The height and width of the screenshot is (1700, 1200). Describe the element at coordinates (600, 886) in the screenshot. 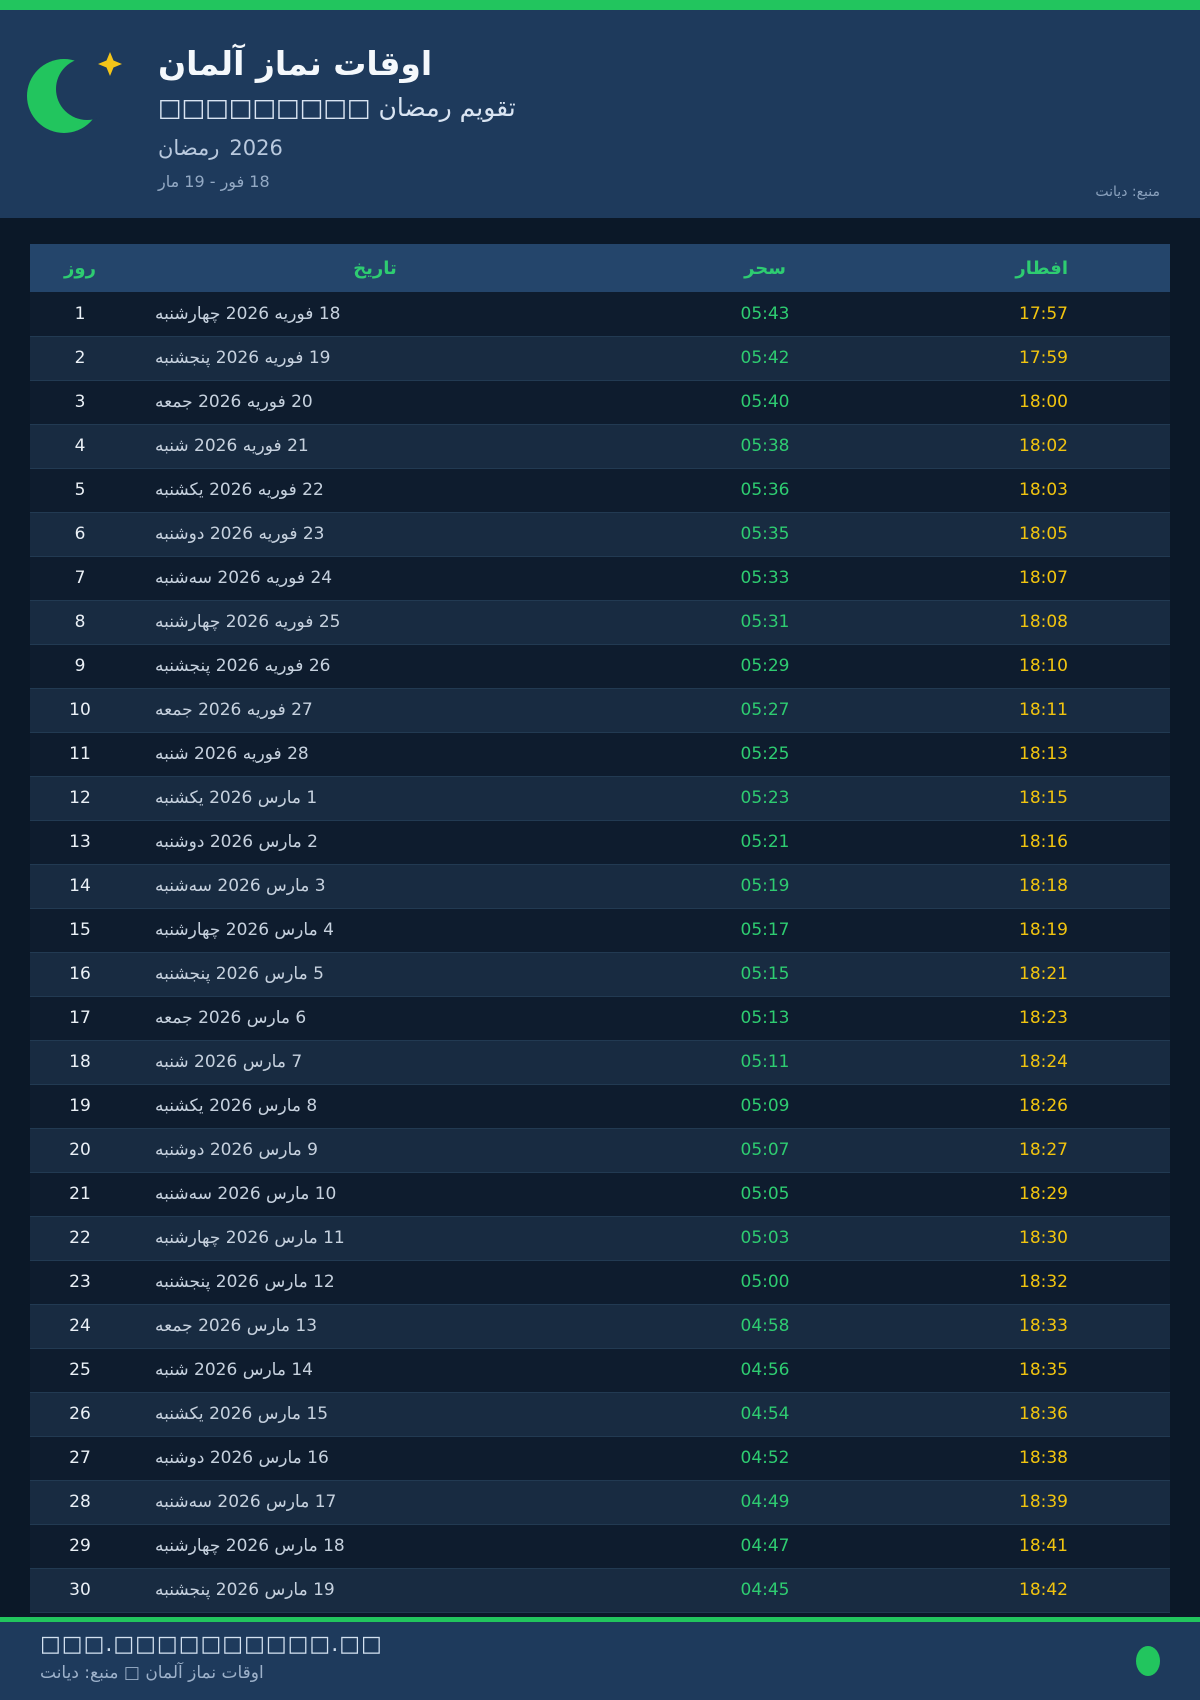

I see `table-row: 14 3 مارس 2026 سه‌شنبه 05:19 18:18` at that location.